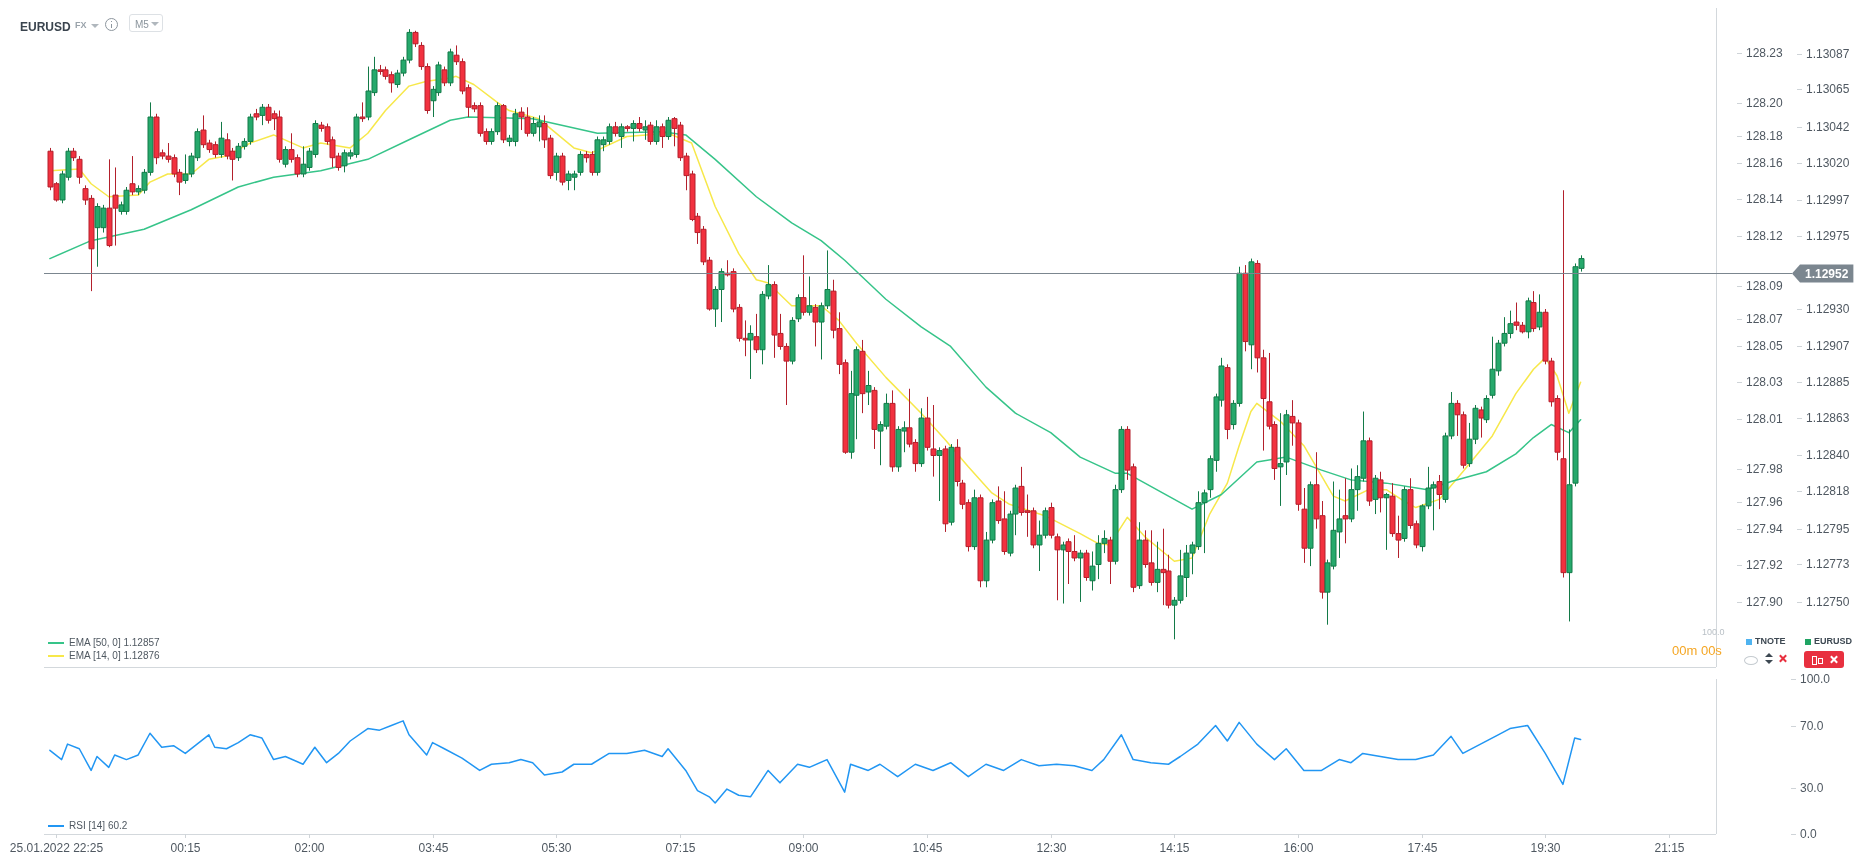 This screenshot has width=1866, height=865. What do you see at coordinates (114, 642) in the screenshot?
I see `legend-label: EMA [50, 0] 1.12857` at bounding box center [114, 642].